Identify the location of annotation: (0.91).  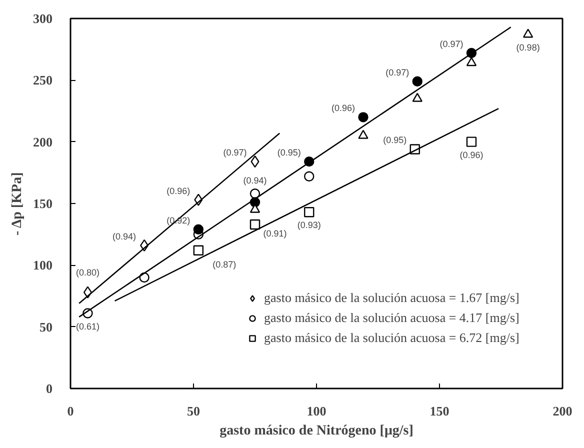
(275, 233).